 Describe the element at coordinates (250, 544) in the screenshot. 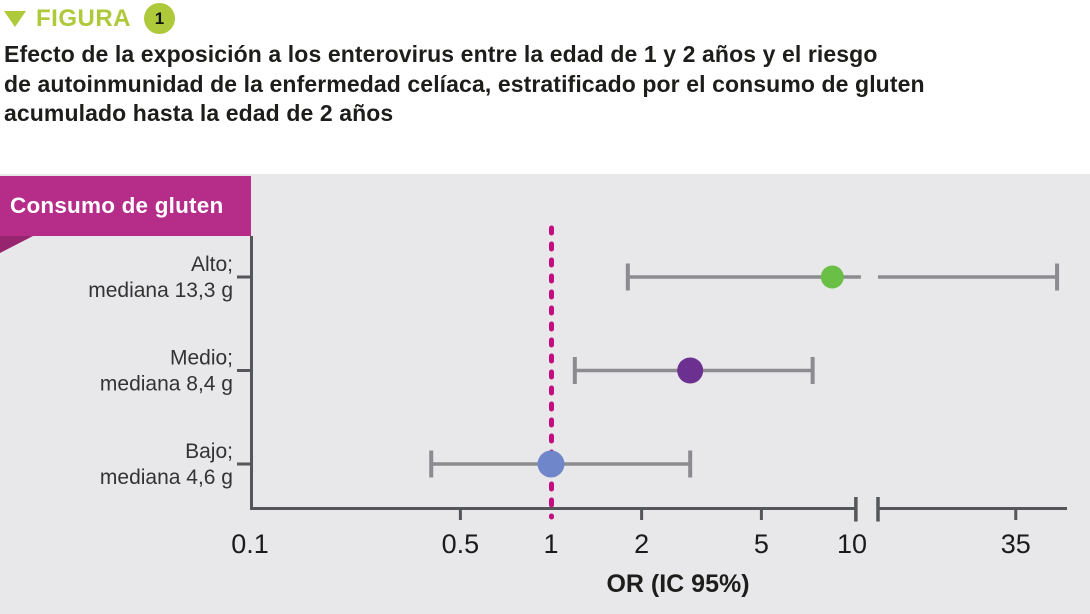

I see `x-tick-label: 0.1` at that location.